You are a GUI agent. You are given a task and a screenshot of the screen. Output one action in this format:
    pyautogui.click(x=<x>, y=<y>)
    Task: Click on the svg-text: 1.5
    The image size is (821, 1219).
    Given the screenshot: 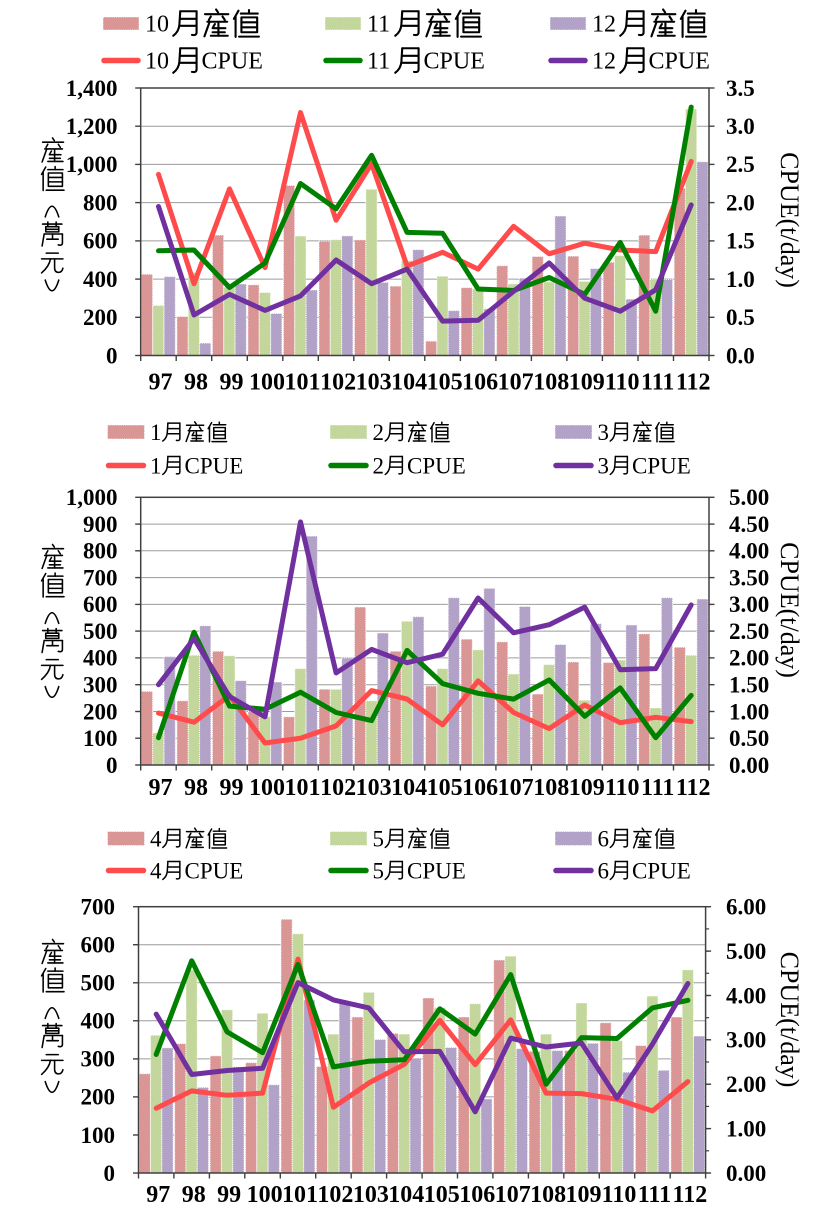 What is the action you would take?
    pyautogui.click(x=740, y=241)
    